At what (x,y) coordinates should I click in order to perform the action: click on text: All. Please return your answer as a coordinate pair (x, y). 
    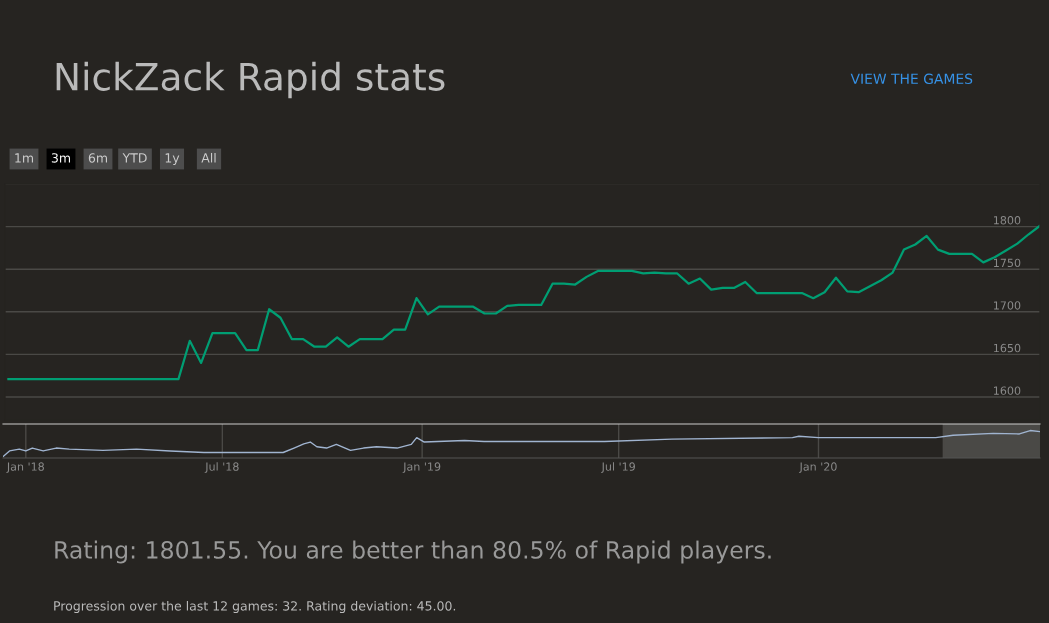
    Looking at the image, I should click on (208, 157).